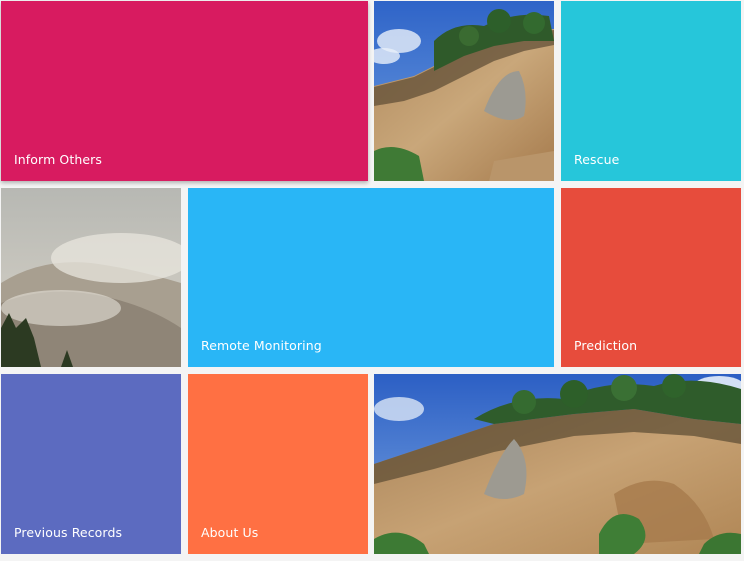 Image resolution: width=744 pixels, height=561 pixels. I want to click on rescue-tile: Rescue, so click(651, 91).